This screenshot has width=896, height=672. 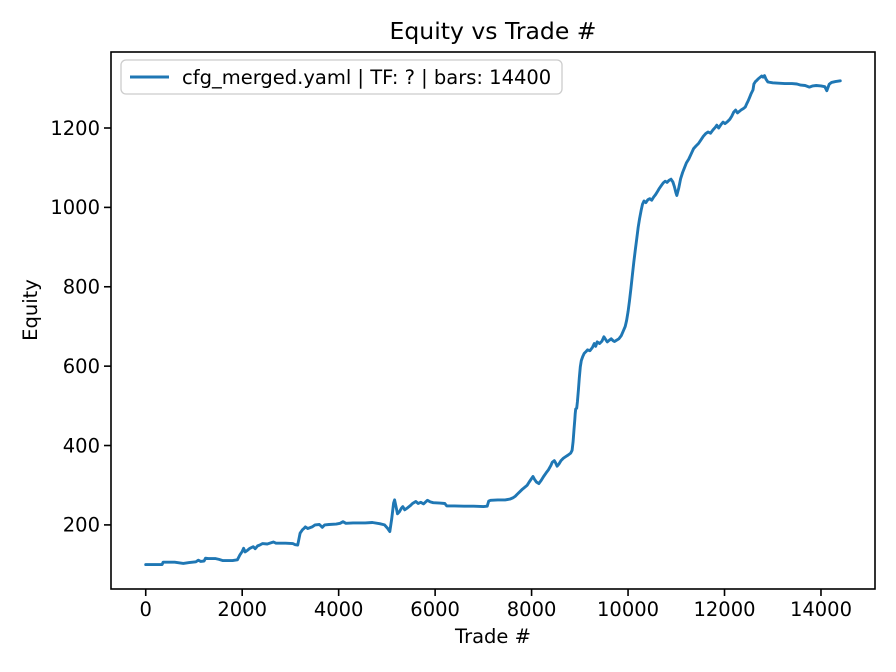 What do you see at coordinates (628, 609) in the screenshot?
I see `x-tick-label: 10000` at bounding box center [628, 609].